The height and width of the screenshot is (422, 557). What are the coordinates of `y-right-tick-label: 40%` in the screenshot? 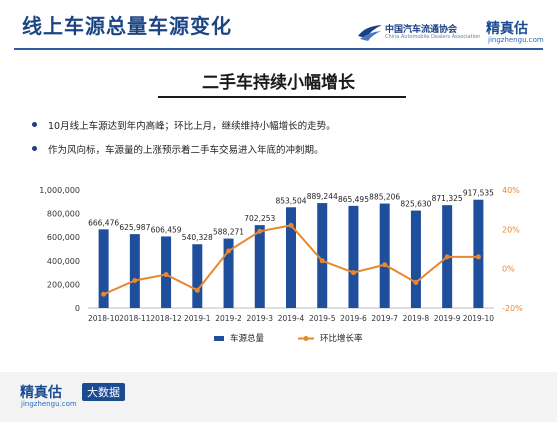 It's located at (511, 190).